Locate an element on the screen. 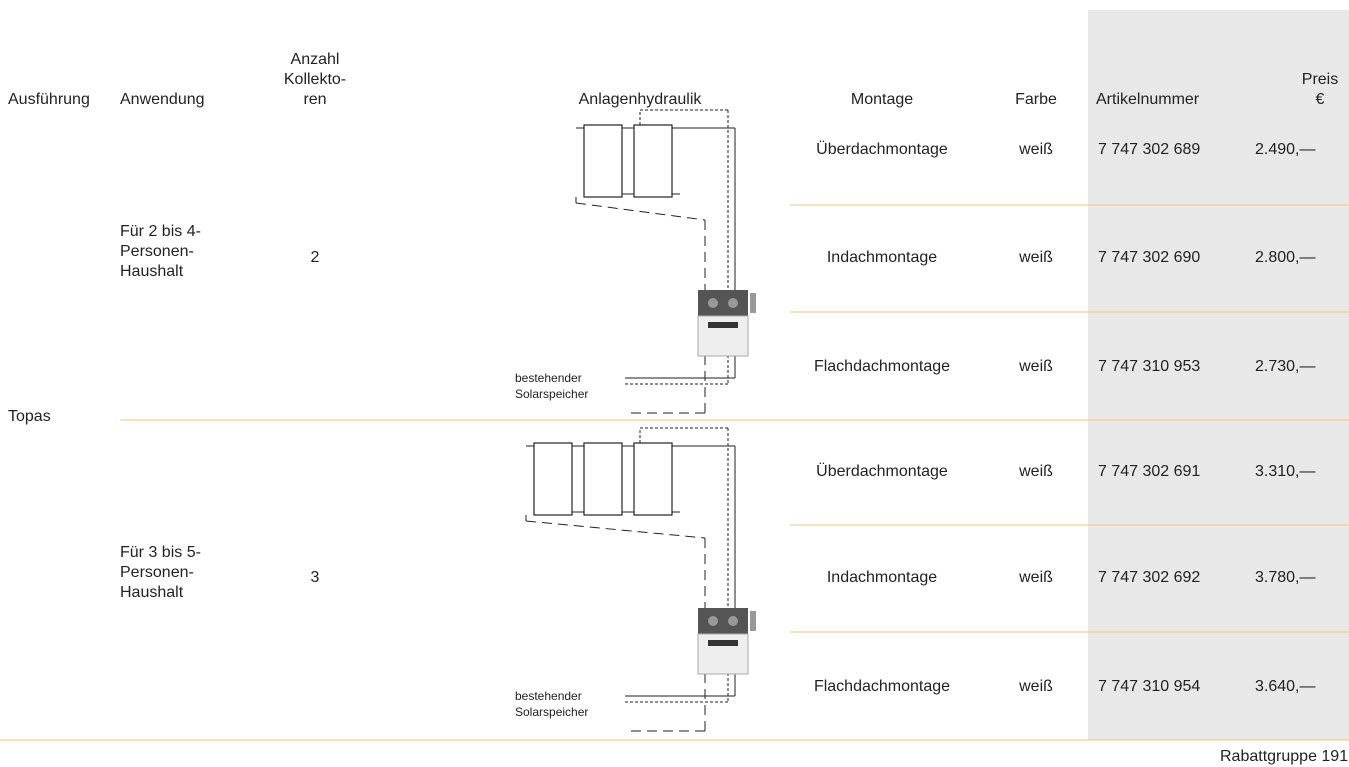 The height and width of the screenshot is (767, 1349). price: 3.780,— is located at coordinates (1285, 577).